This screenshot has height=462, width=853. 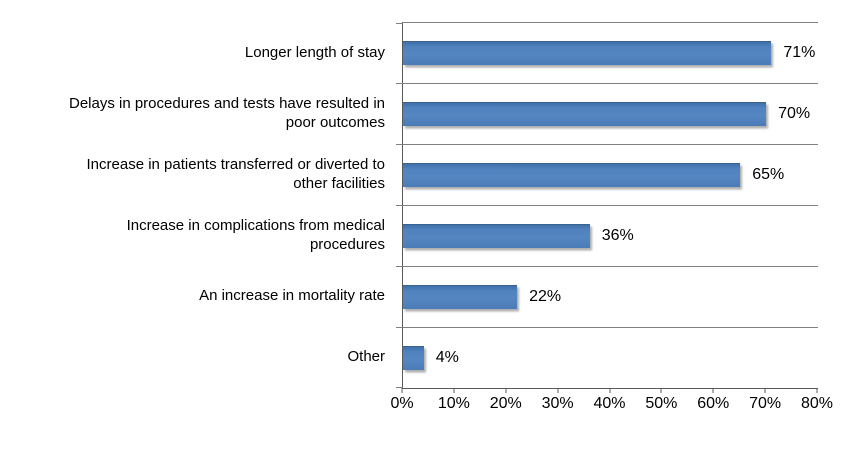 I want to click on bar-row: 4%, so click(x=610, y=358).